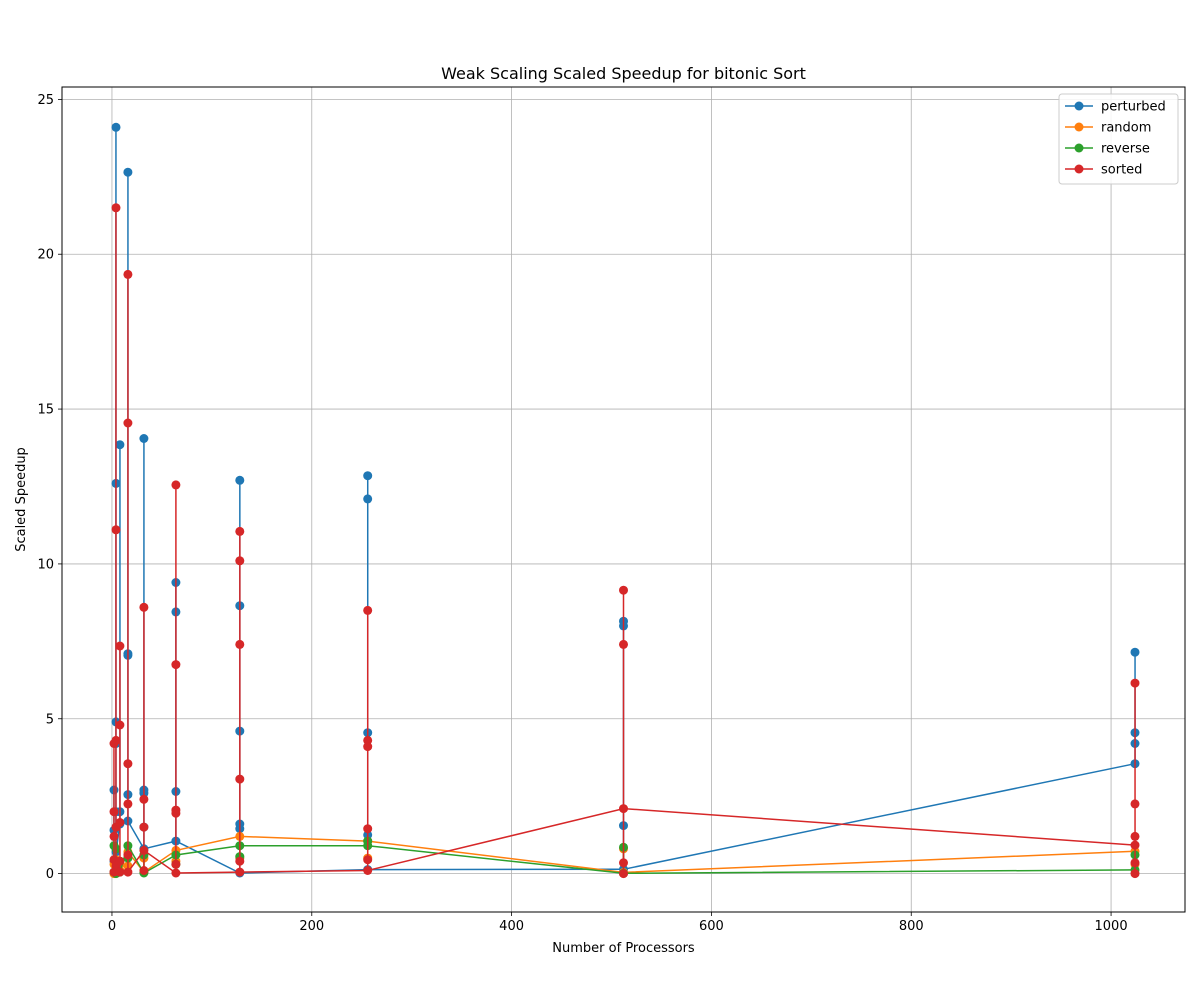 The width and height of the screenshot is (1200, 1004). What do you see at coordinates (623, 948) in the screenshot?
I see `x-axis-label: Number of Processors` at bounding box center [623, 948].